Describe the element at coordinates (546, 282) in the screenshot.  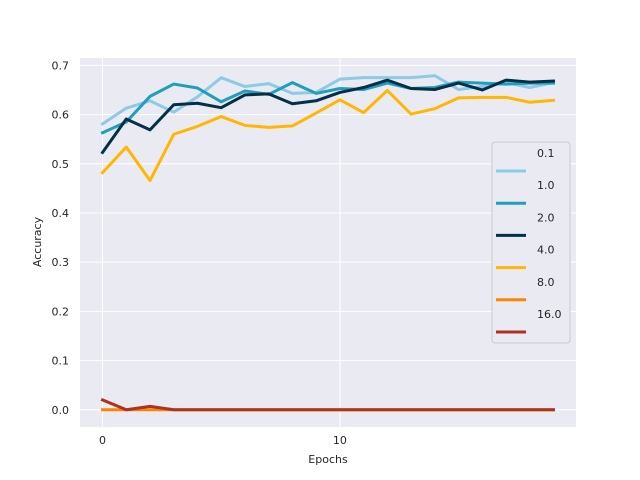
I see `legend-label: 8.0` at that location.